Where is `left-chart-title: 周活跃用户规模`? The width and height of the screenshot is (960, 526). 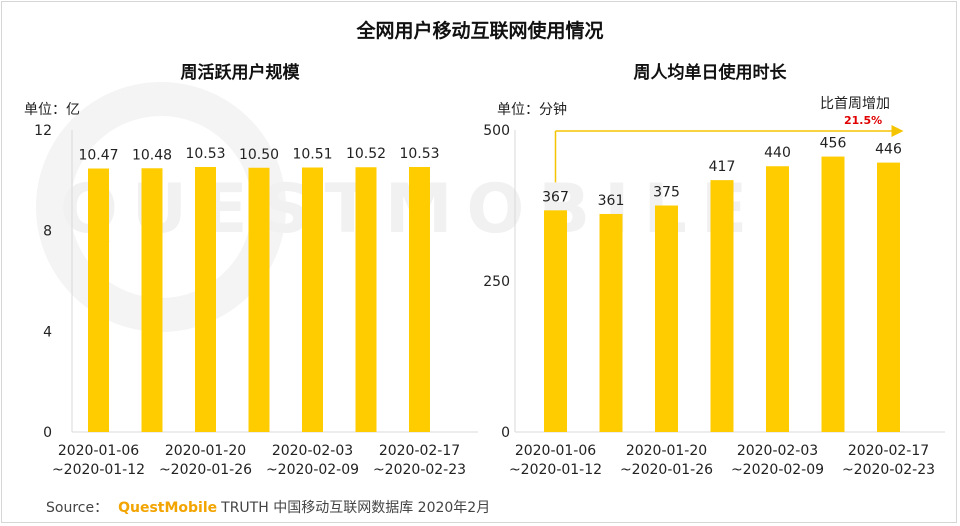
left-chart-title: 周活跃用户规模 is located at coordinates (240, 73).